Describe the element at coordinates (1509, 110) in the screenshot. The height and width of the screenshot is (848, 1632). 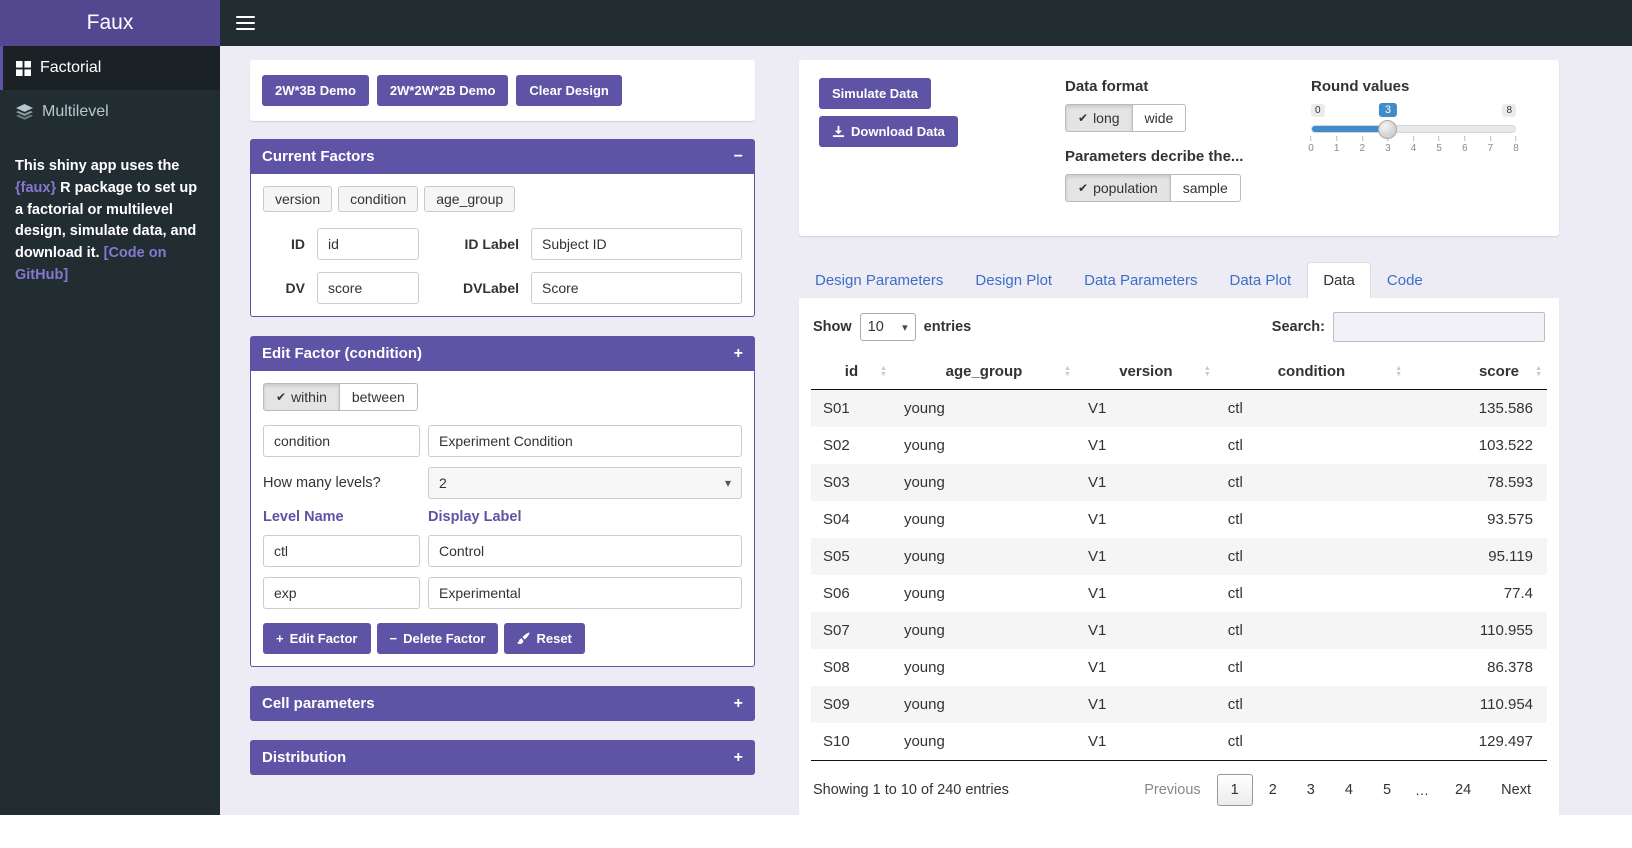
I see `slider-max-label: 8` at that location.